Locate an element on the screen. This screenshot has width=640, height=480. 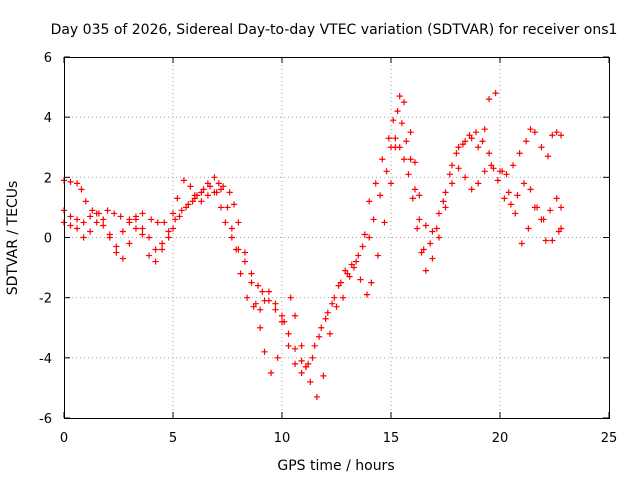
x-axis-label: GPS time / hours is located at coordinates (335, 466).